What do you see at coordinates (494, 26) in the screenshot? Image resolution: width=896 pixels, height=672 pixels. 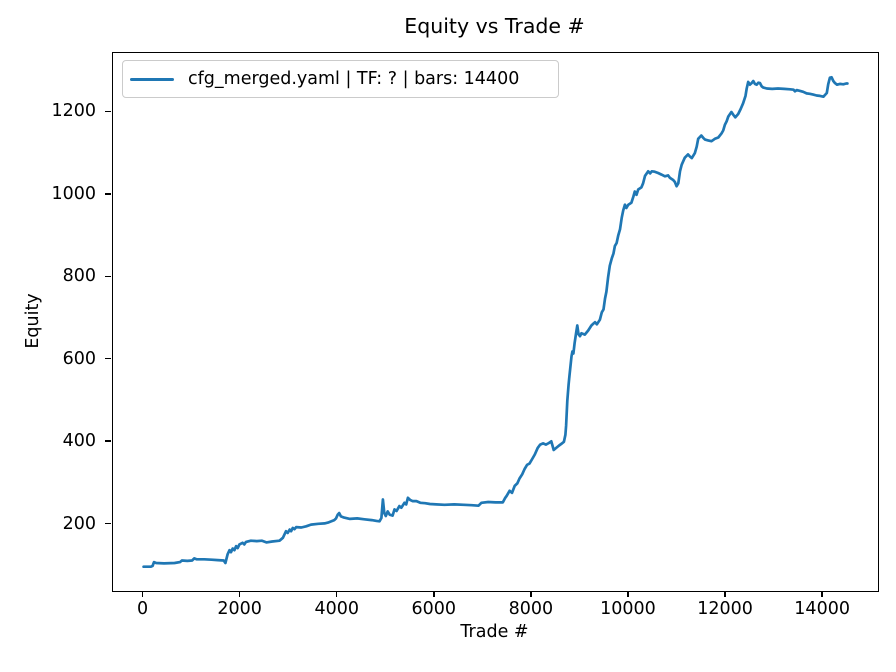 I see `chart-title: Equity vs Trade #` at bounding box center [494, 26].